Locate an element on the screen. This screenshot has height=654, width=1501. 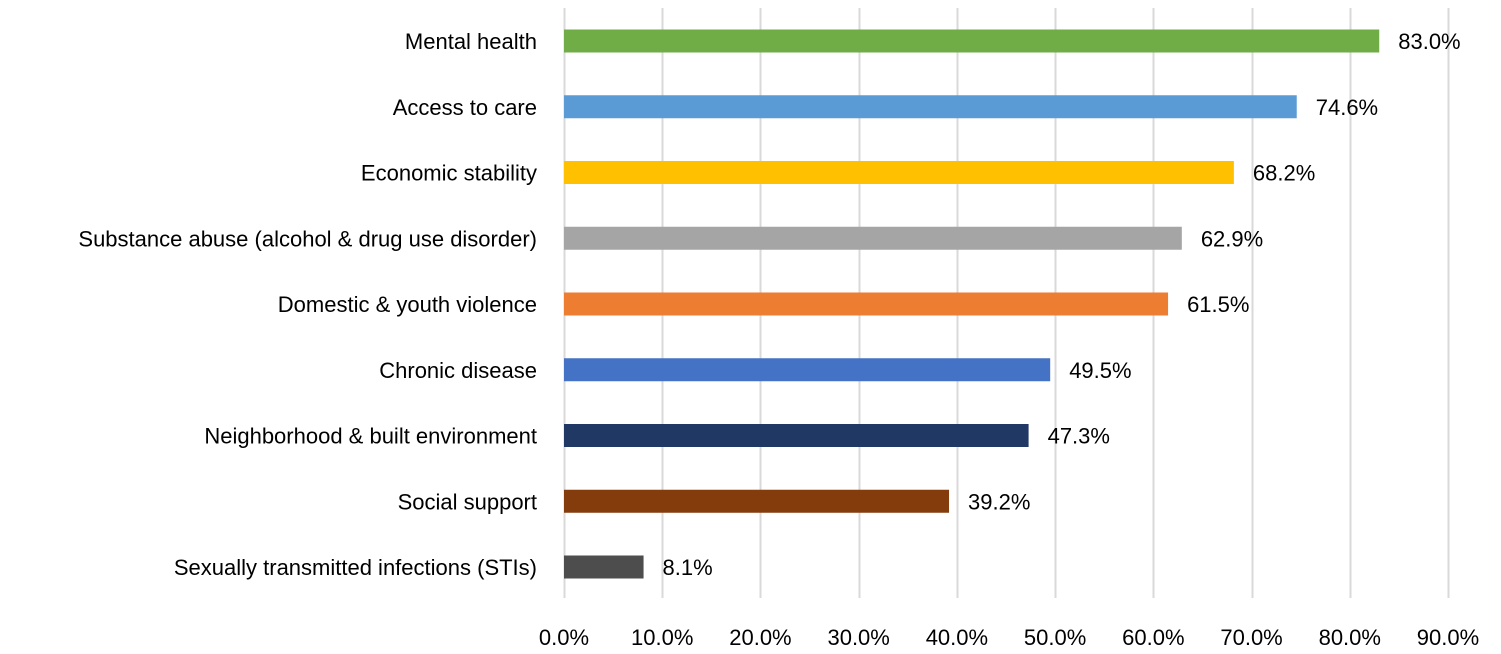
data-label: 49.5% is located at coordinates (1100, 370).